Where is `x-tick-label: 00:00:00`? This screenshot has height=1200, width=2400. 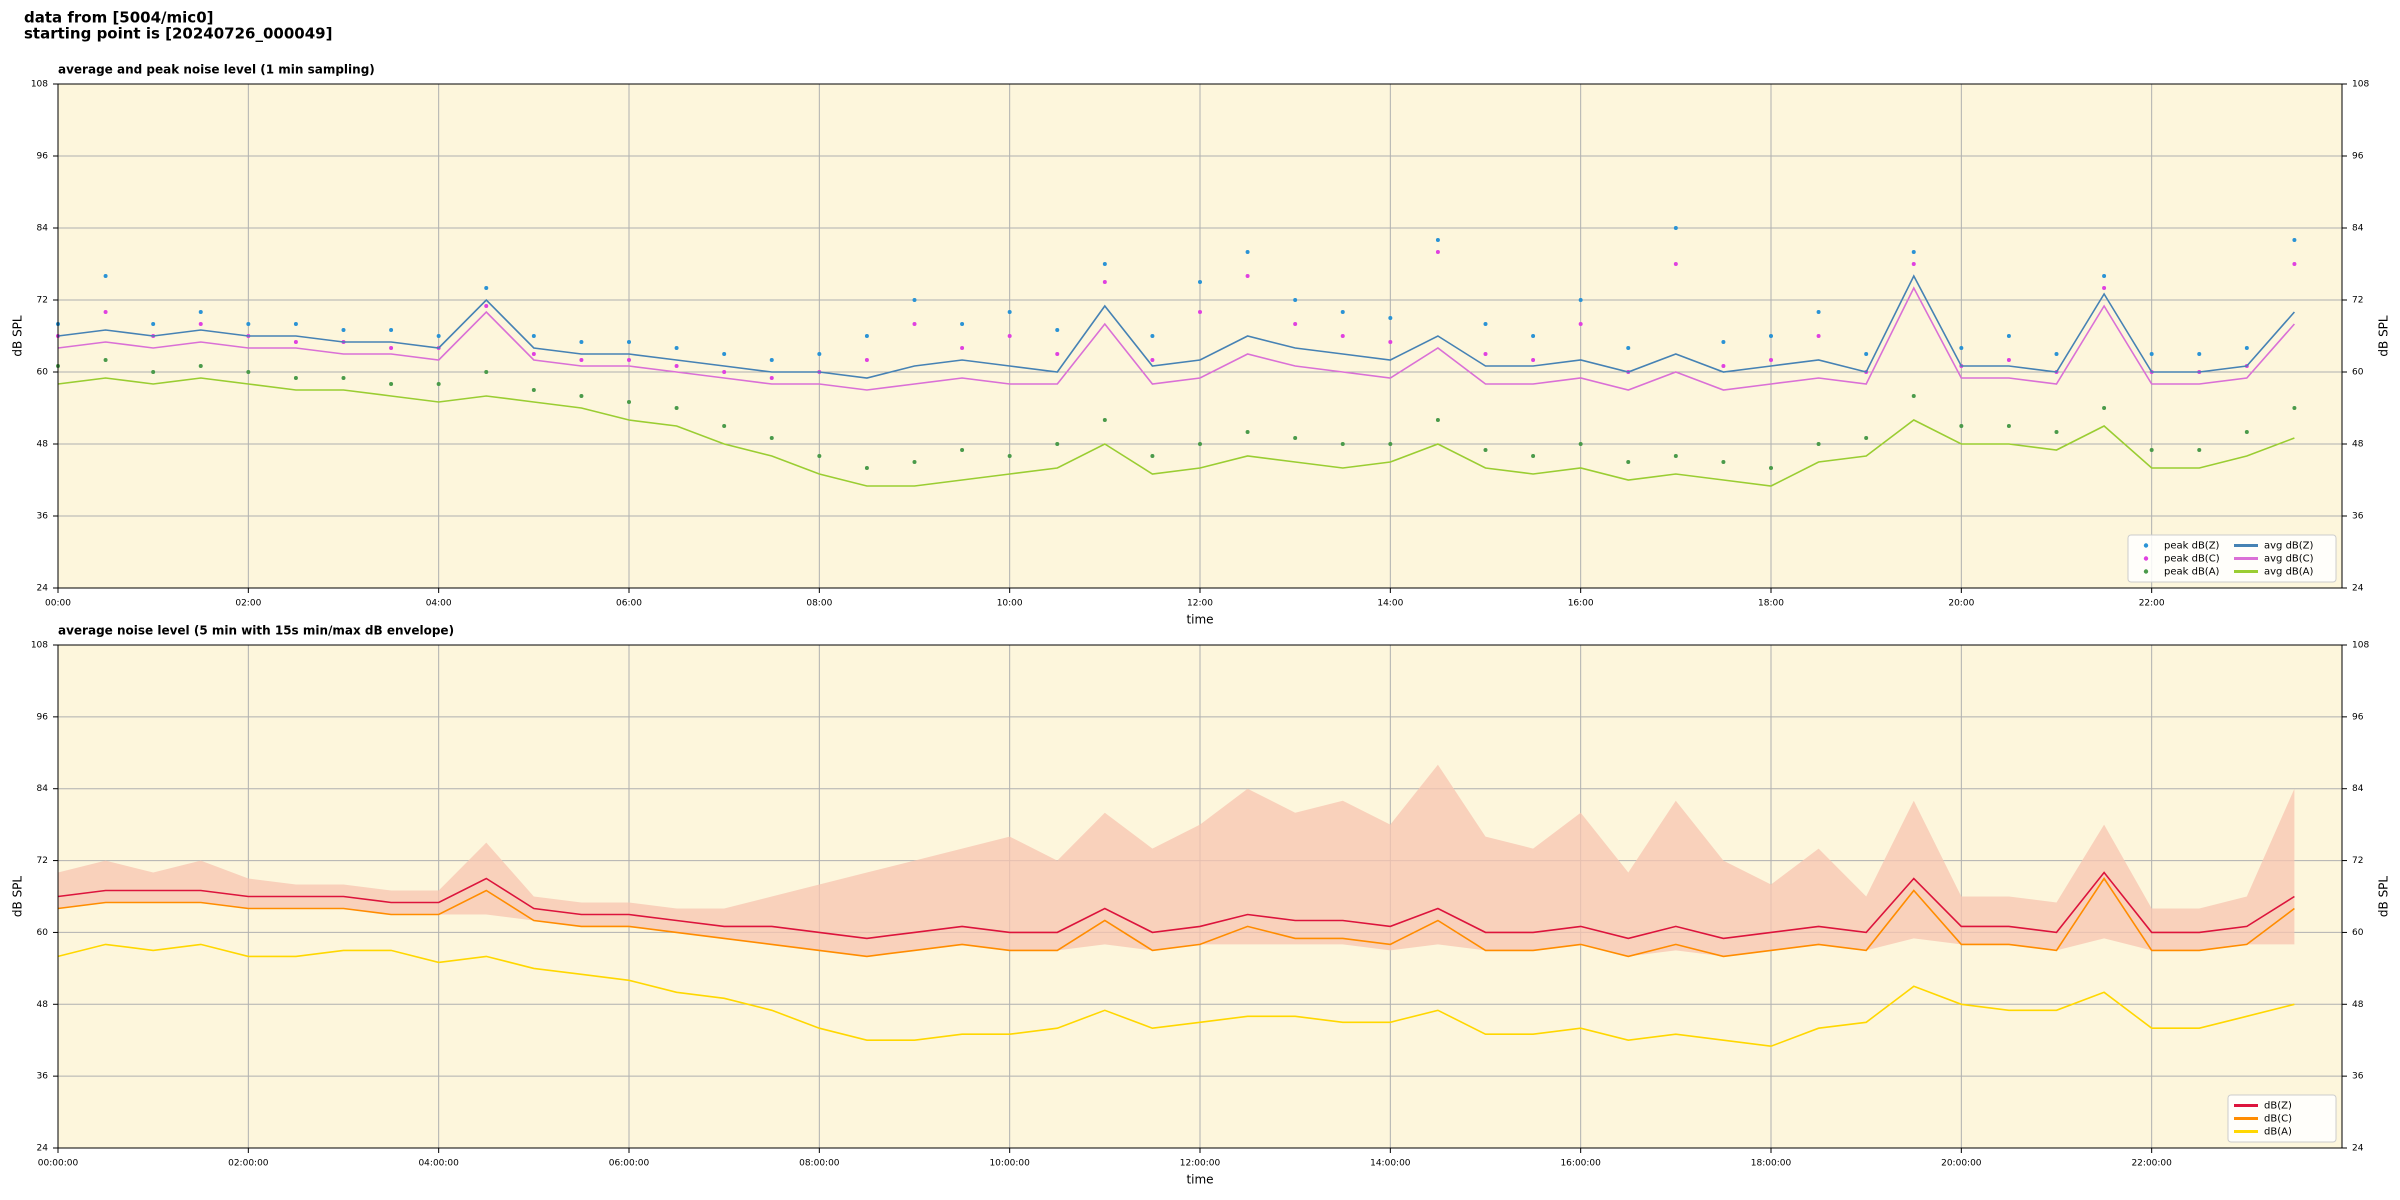
x-tick-label: 00:00:00 is located at coordinates (58, 1164).